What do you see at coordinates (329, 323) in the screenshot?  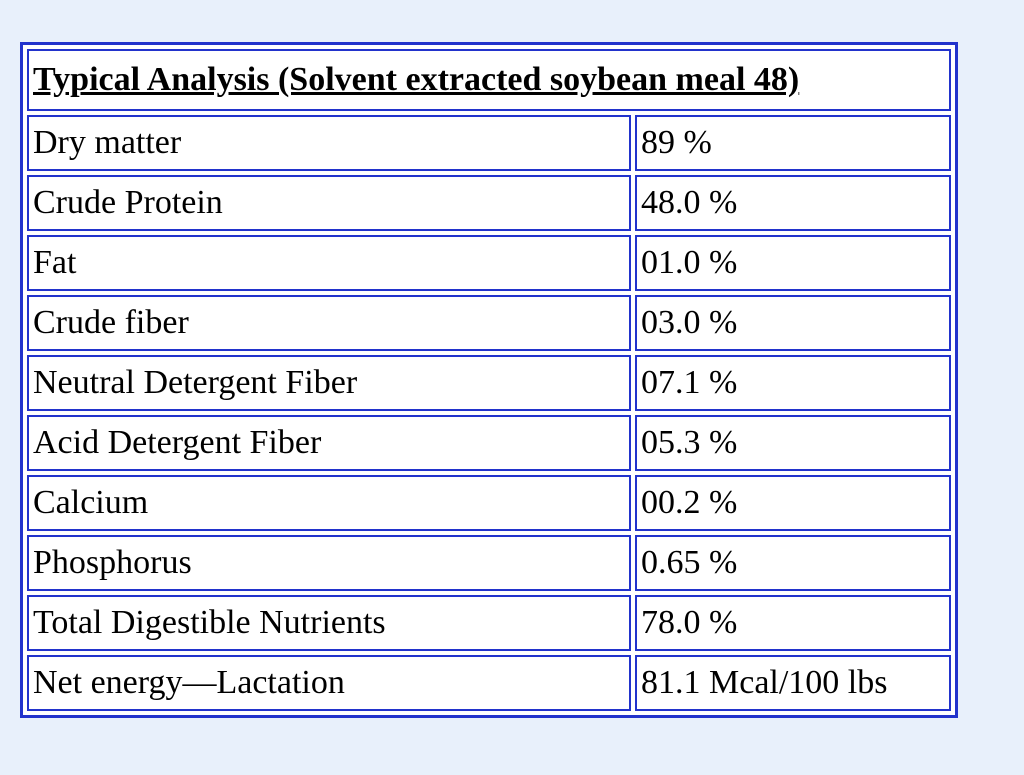 I see `nutrient-label: Crude fiber` at bounding box center [329, 323].